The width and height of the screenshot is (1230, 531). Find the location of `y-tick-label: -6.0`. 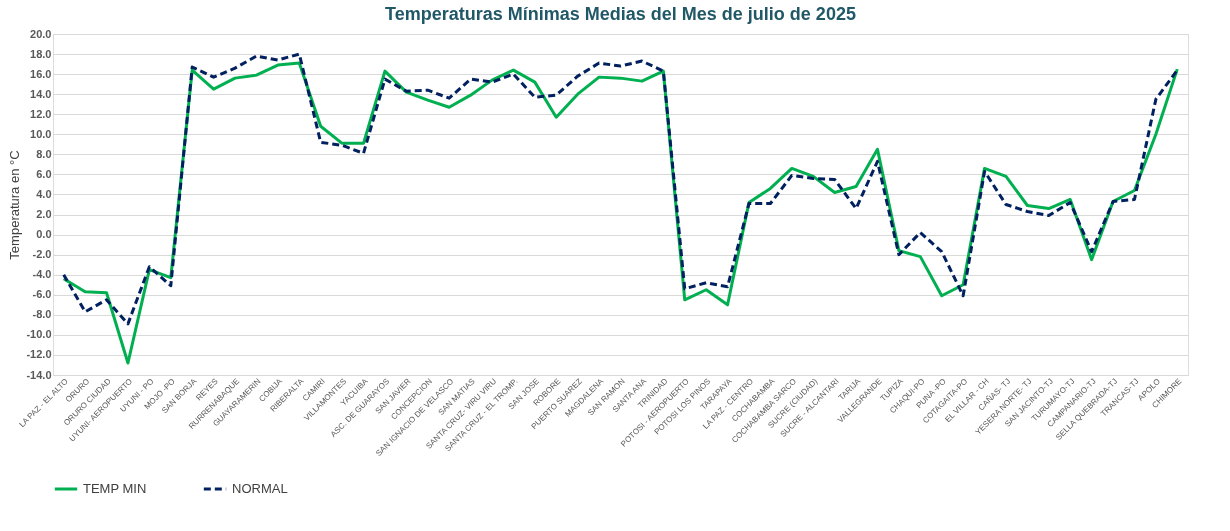

y-tick-label: -6.0 is located at coordinates (42, 294).